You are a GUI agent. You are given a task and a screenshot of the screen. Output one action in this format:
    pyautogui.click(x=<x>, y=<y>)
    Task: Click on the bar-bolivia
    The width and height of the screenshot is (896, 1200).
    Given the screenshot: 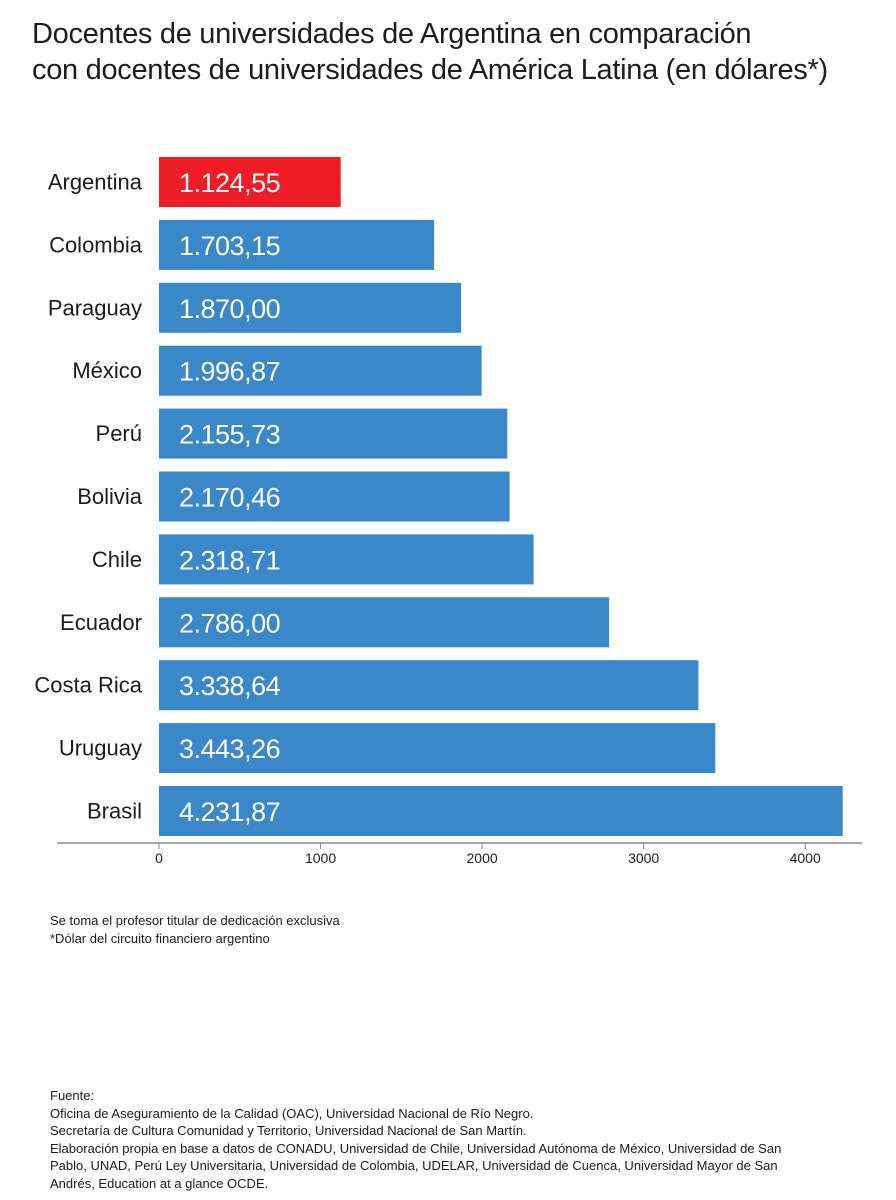 What is the action you would take?
    pyautogui.click(x=334, y=496)
    